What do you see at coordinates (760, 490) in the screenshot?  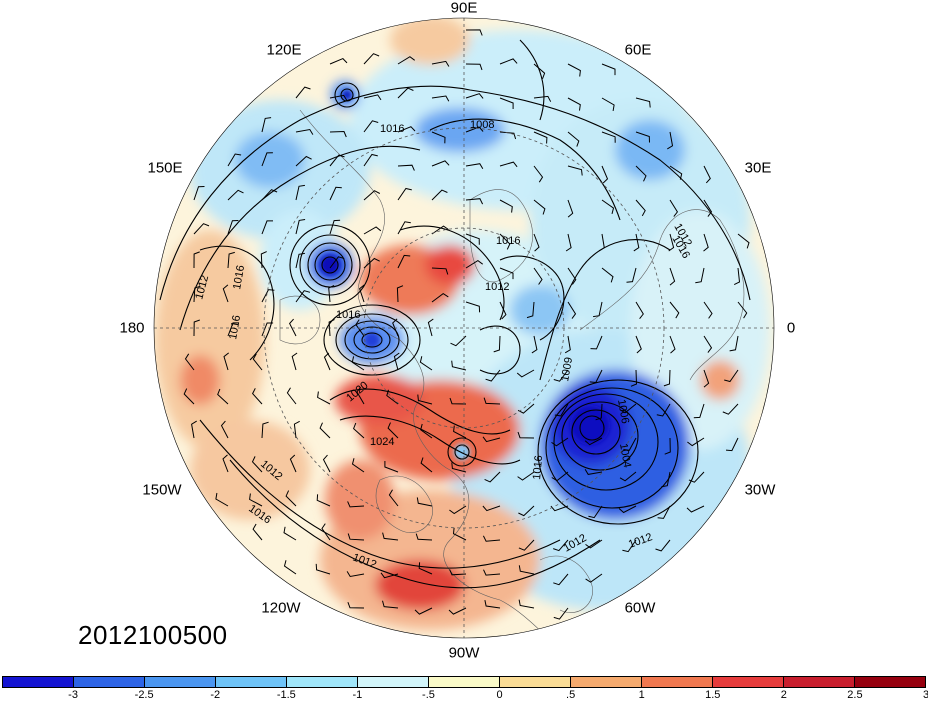 I see `lon-label-30w: 30W` at bounding box center [760, 490].